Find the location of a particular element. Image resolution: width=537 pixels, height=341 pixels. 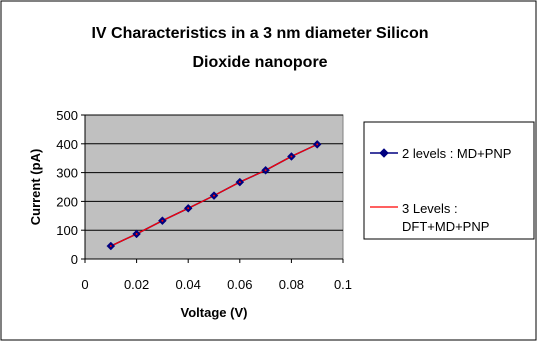

y-tick-label: 400 is located at coordinates (67, 144).